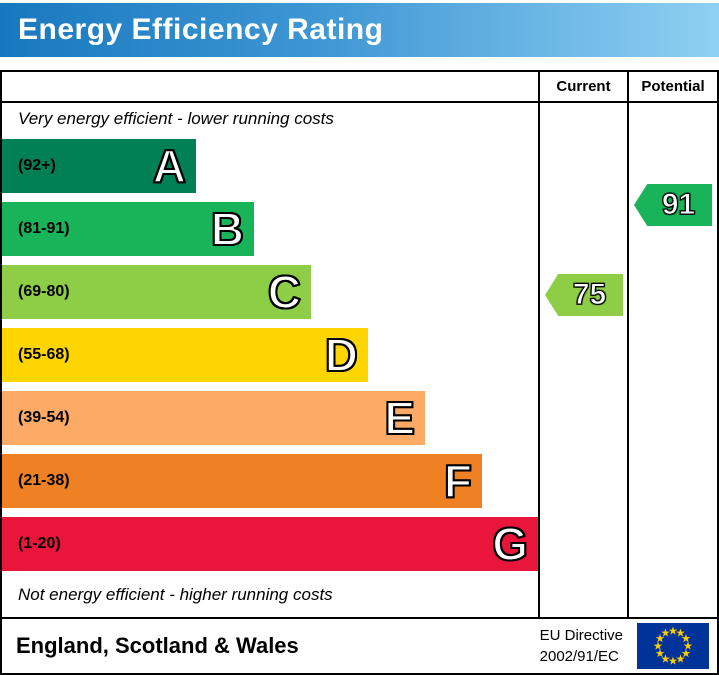 This screenshot has width=719, height=675. Describe the element at coordinates (44, 291) in the screenshot. I see `band-c-range: (69-80)` at that location.